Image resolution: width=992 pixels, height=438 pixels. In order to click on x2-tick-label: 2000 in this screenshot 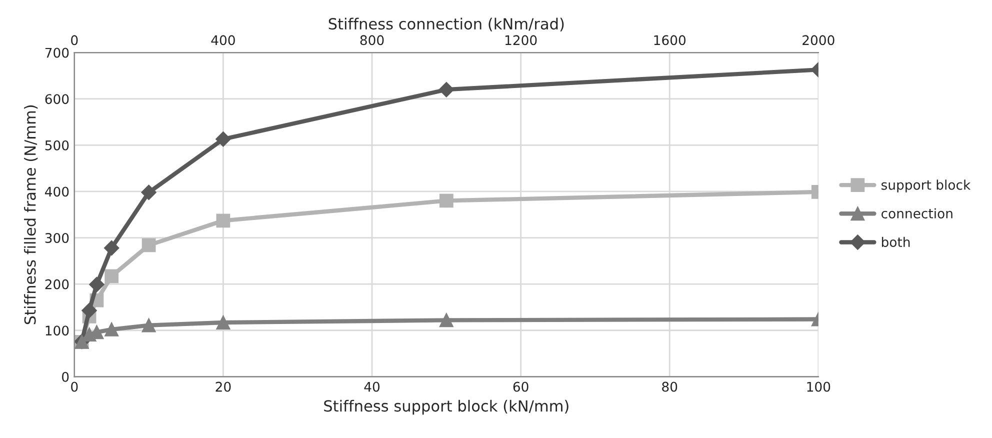, I will do `click(818, 40)`.